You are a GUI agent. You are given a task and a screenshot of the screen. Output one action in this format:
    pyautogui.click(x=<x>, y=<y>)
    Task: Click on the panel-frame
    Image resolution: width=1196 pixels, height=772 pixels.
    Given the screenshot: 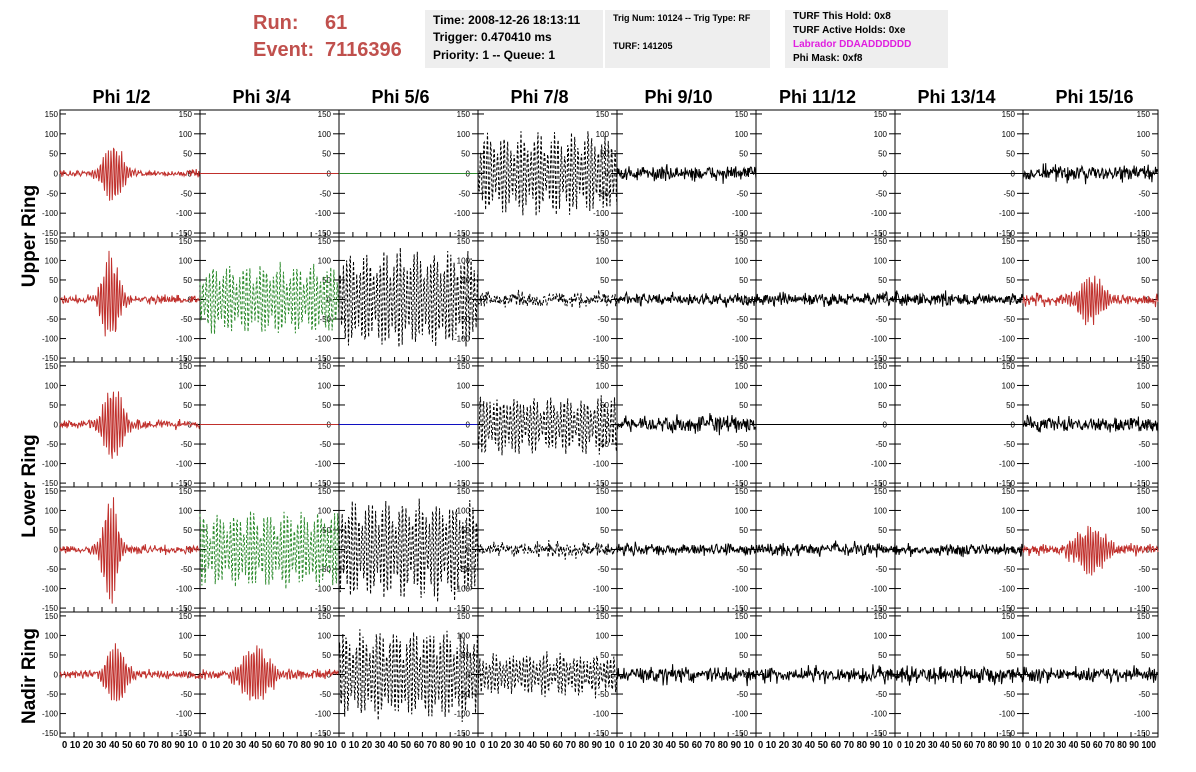 What is the action you would take?
    pyautogui.click(x=547, y=299)
    